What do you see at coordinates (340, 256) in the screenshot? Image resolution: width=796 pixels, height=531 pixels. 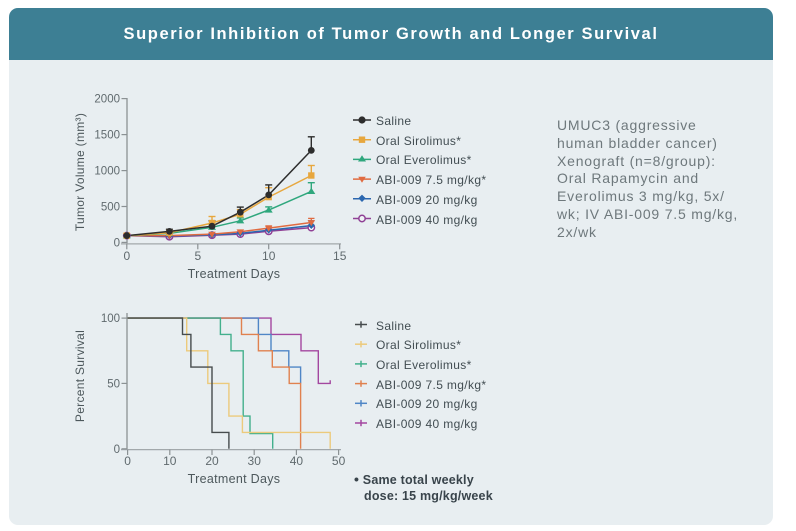 I see `svg-text: 15` at bounding box center [340, 256].